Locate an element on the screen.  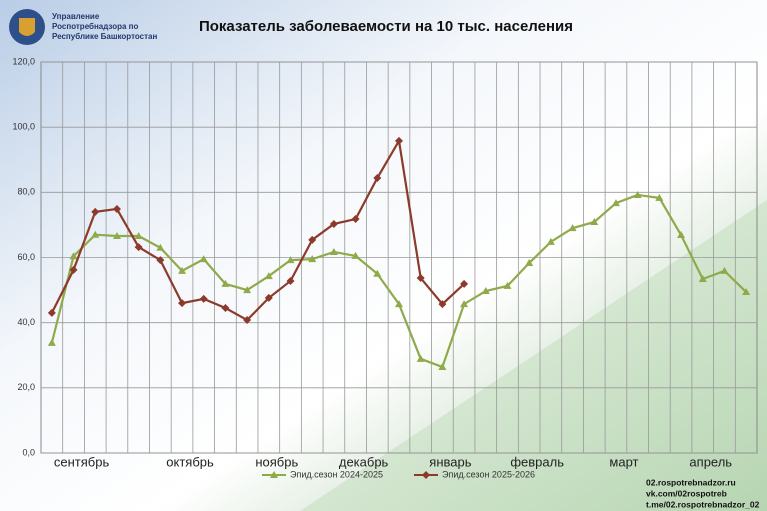
x-tick-label: апрель is located at coordinates (710, 461).